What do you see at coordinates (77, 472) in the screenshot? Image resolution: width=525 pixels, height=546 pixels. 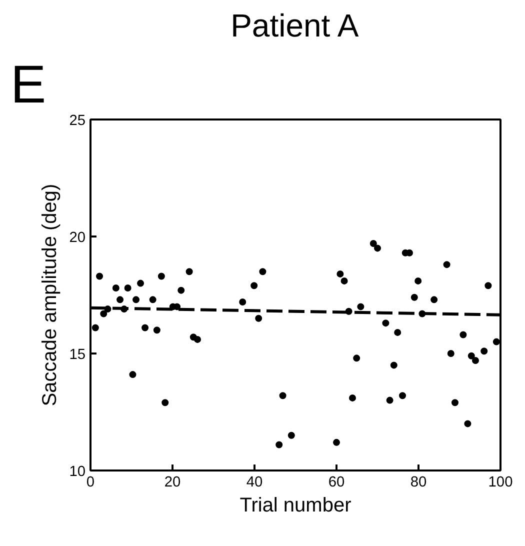 I see `y-tick-label: 10` at bounding box center [77, 472].